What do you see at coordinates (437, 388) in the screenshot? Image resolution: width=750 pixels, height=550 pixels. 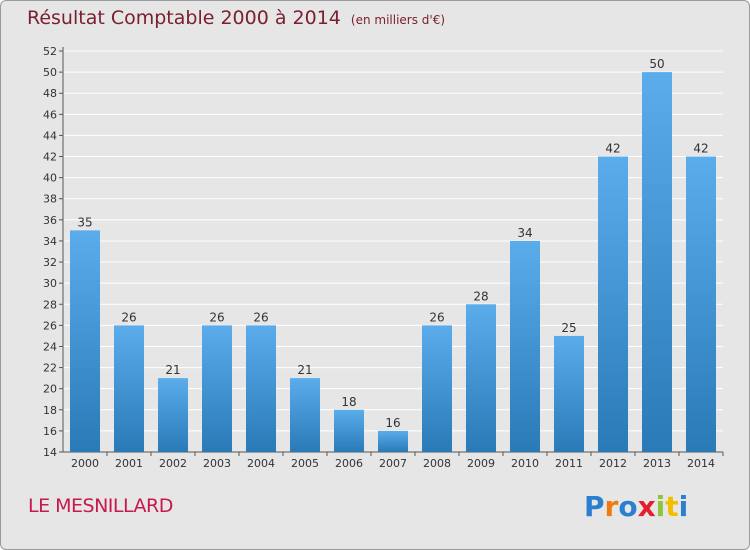 I see `bar-2008` at bounding box center [437, 388].